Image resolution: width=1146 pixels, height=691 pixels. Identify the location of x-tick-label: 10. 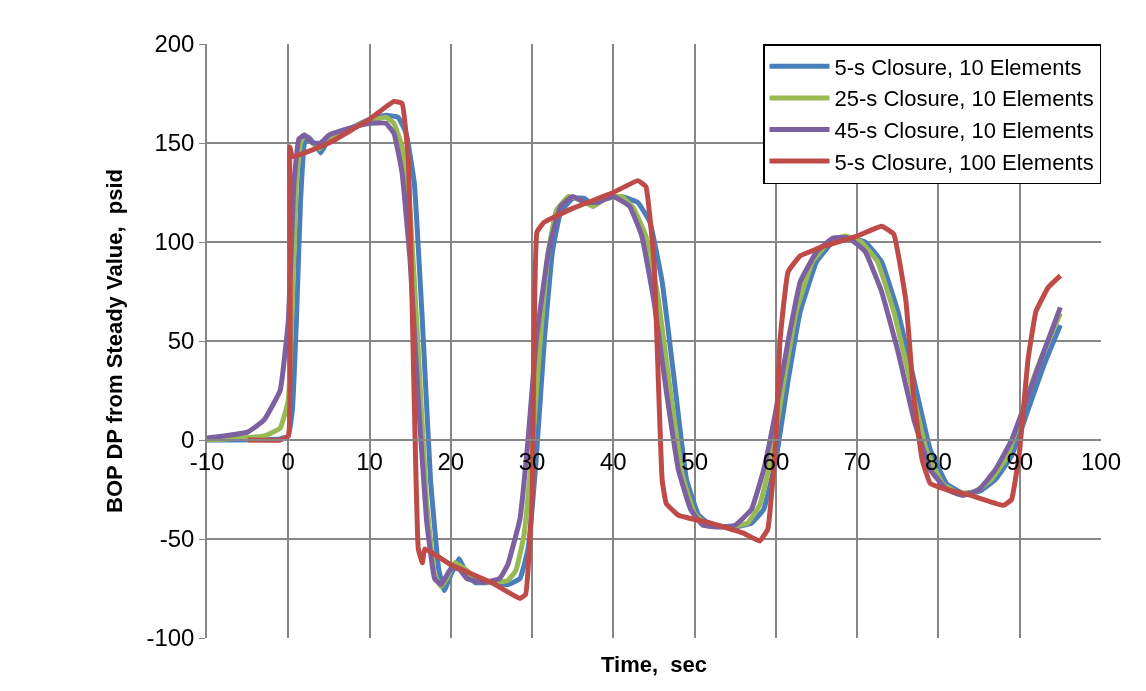
(369, 461).